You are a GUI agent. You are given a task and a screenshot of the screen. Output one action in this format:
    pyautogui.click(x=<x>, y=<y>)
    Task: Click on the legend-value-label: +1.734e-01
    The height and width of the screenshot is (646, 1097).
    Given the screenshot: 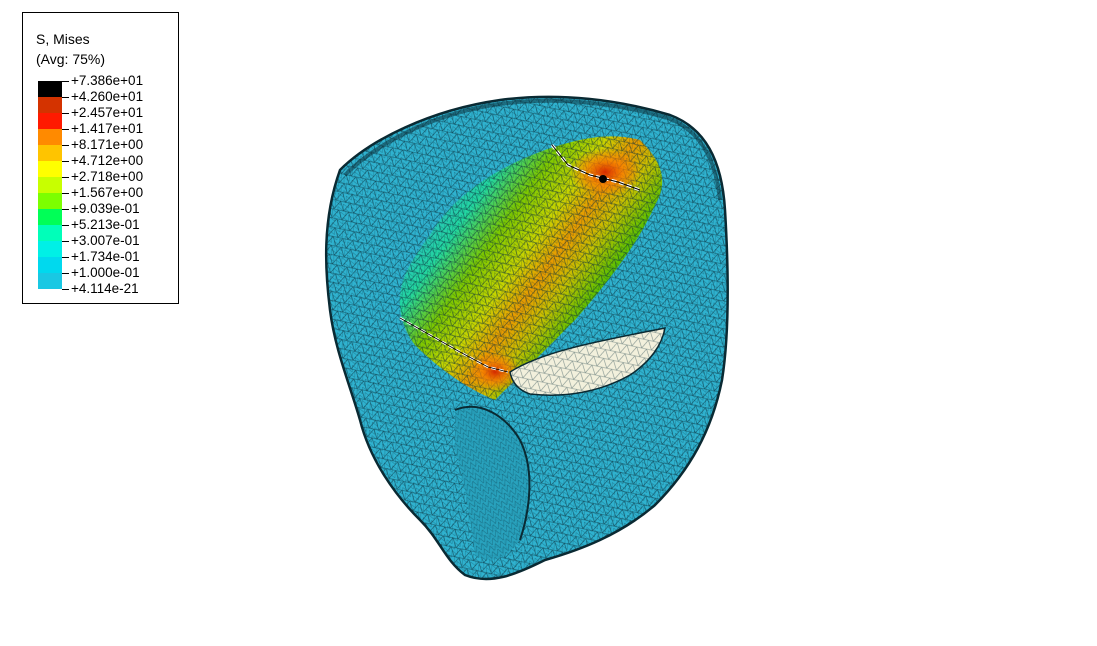 What is the action you would take?
    pyautogui.click(x=105, y=256)
    